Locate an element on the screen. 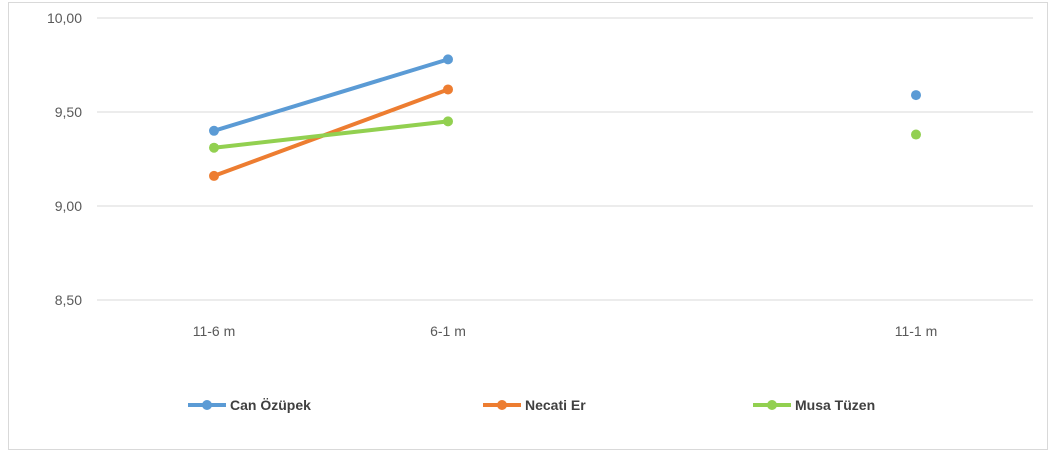 Image resolution: width=1059 pixels, height=454 pixels. y-tick-label: 9,00 is located at coordinates (68, 206).